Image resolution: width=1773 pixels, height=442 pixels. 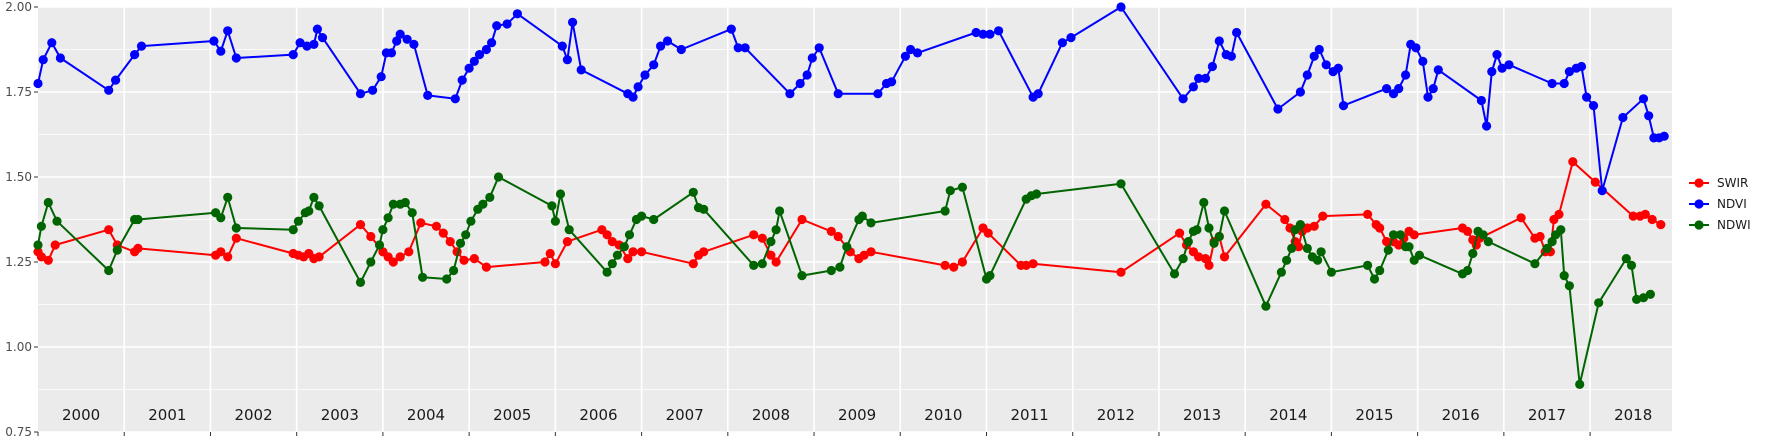 I want to click on year-label: 2009, so click(x=857, y=415).